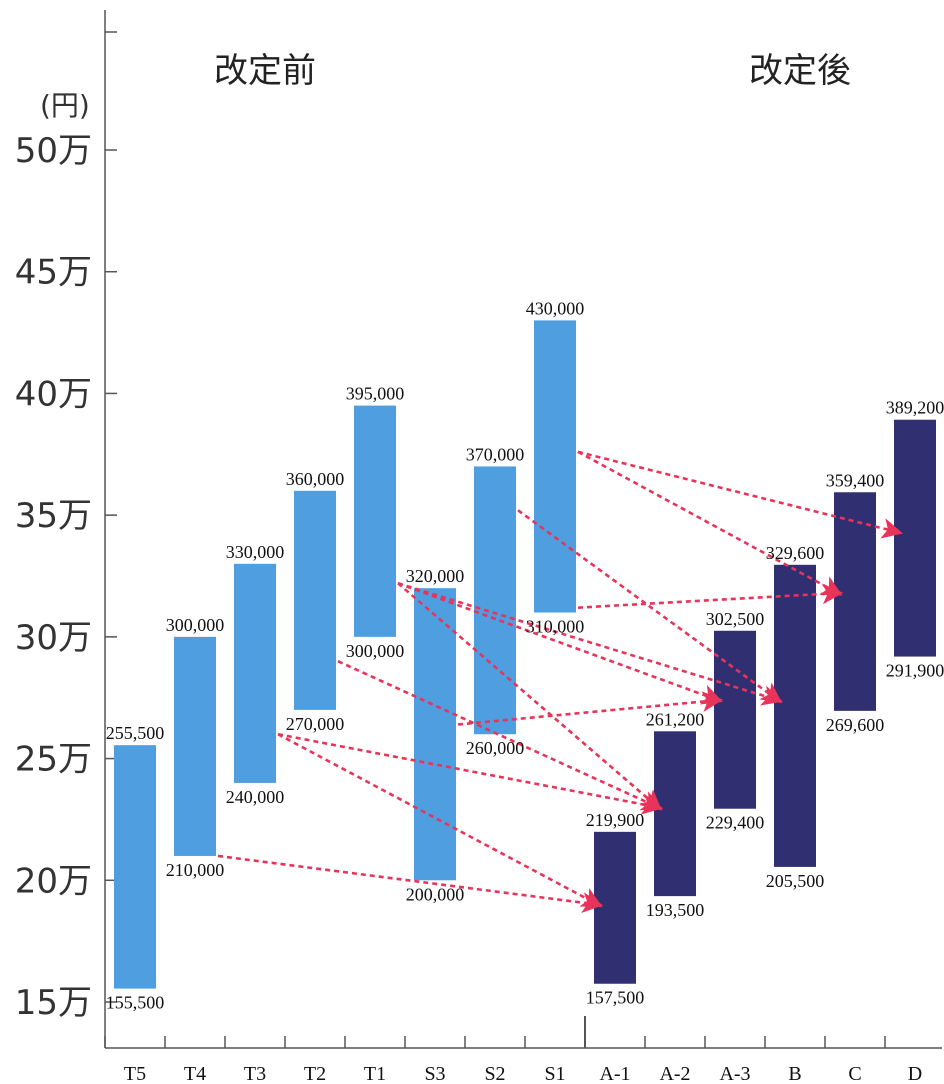 The height and width of the screenshot is (1084, 944). Describe the element at coordinates (195, 870) in the screenshot. I see `bar-low-label: 210,000` at that location.